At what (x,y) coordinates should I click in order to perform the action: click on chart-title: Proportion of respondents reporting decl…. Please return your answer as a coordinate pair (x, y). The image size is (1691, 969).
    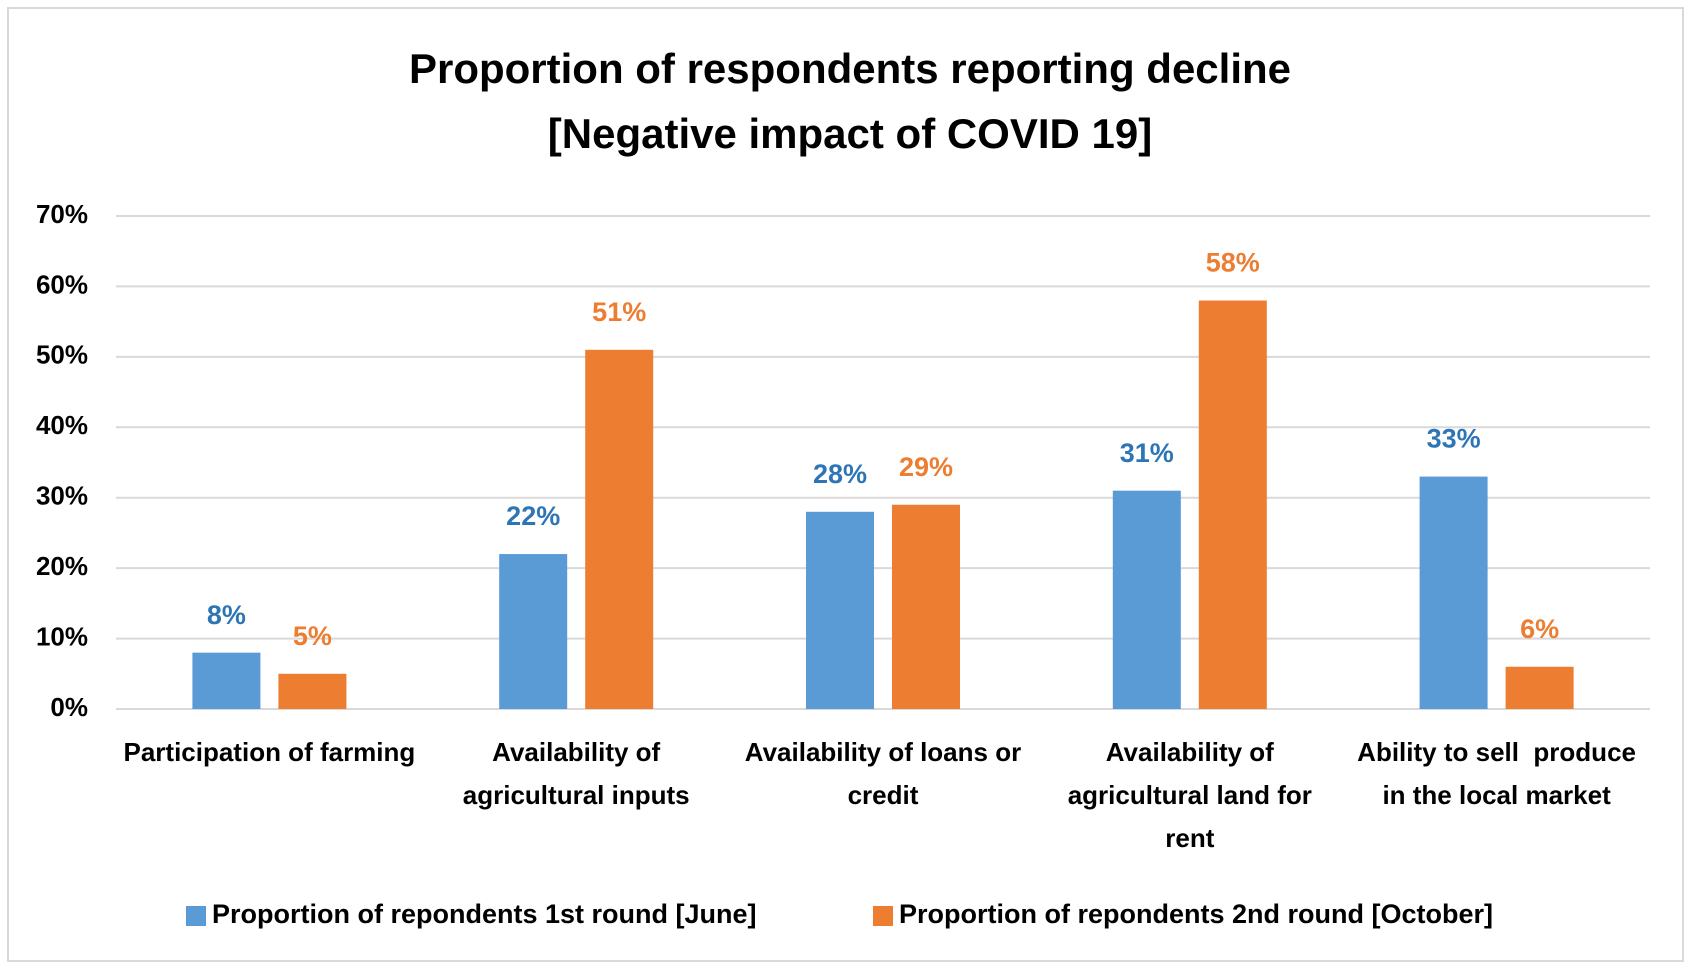
    Looking at the image, I should click on (850, 68).